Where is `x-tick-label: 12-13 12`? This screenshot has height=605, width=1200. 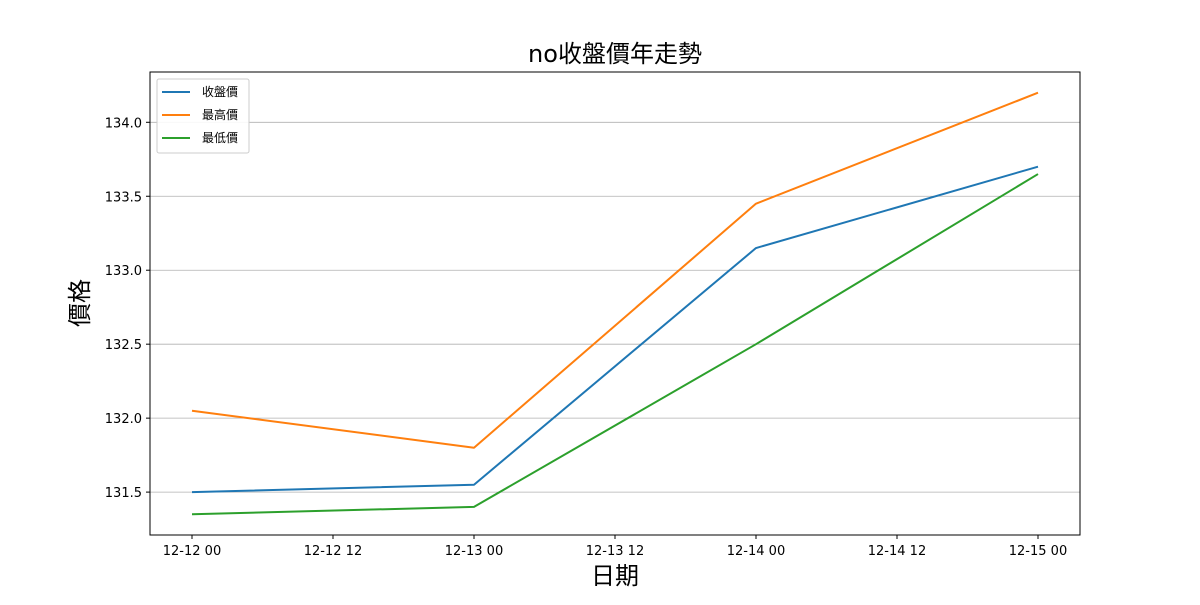 x-tick-label: 12-13 12 is located at coordinates (615, 551).